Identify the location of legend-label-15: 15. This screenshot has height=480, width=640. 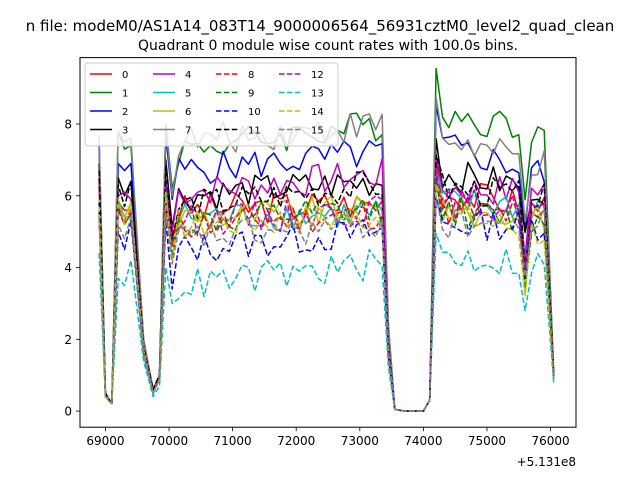
(317, 131).